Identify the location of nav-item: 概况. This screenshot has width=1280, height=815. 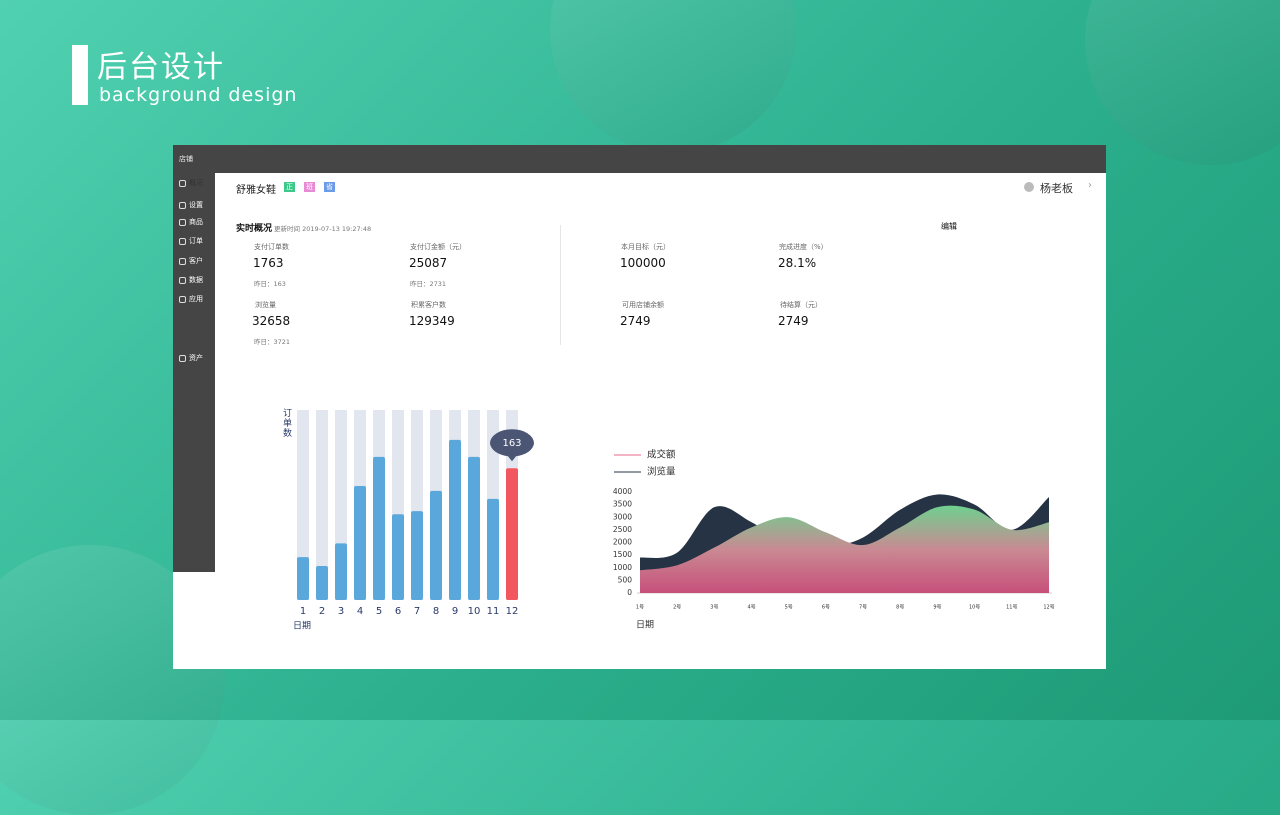
(191, 183).